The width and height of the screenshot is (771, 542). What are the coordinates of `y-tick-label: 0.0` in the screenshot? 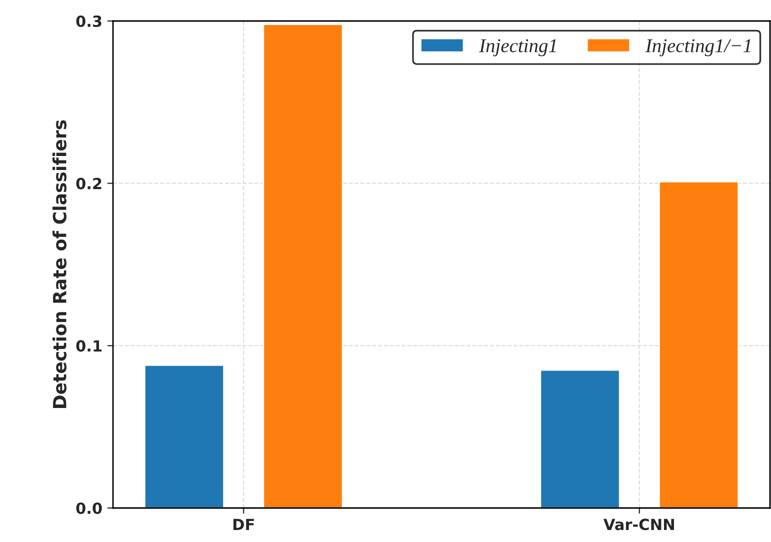 It's located at (89, 508).